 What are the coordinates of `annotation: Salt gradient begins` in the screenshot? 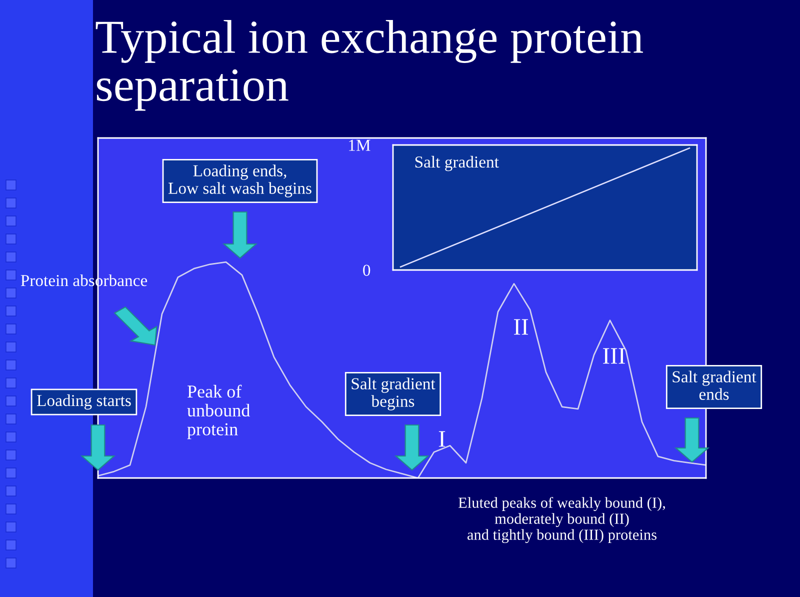 It's located at (394, 394).